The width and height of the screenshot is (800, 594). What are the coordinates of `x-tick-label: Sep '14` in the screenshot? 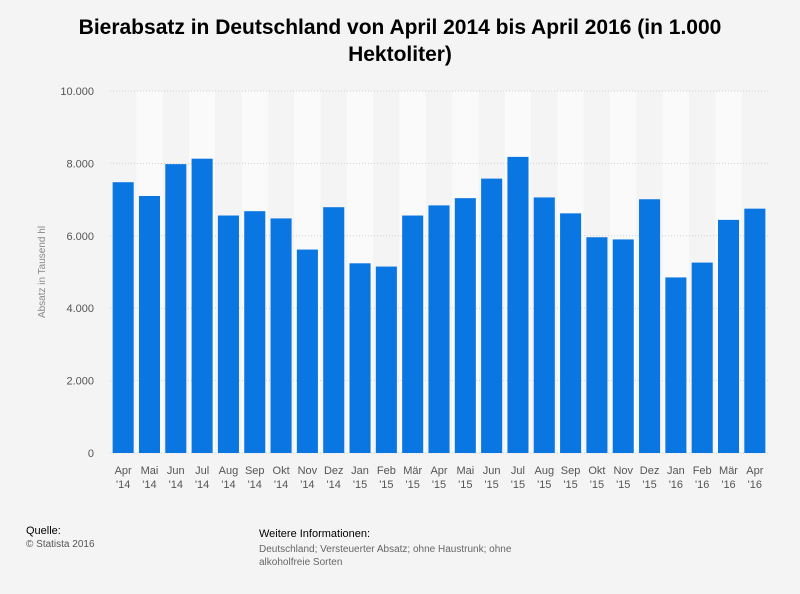 It's located at (255, 478).